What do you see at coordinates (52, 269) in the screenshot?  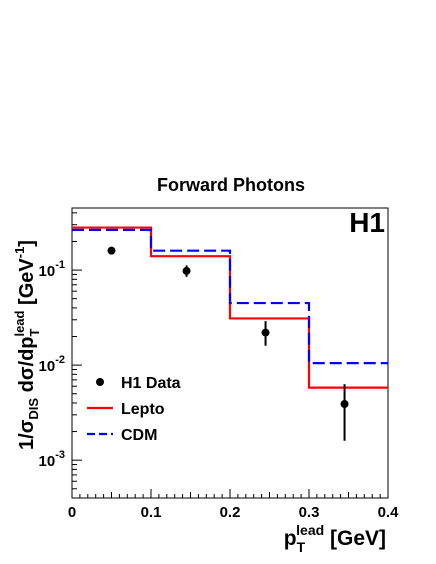 I see `y-tick-label: 10⁻¹` at bounding box center [52, 269].